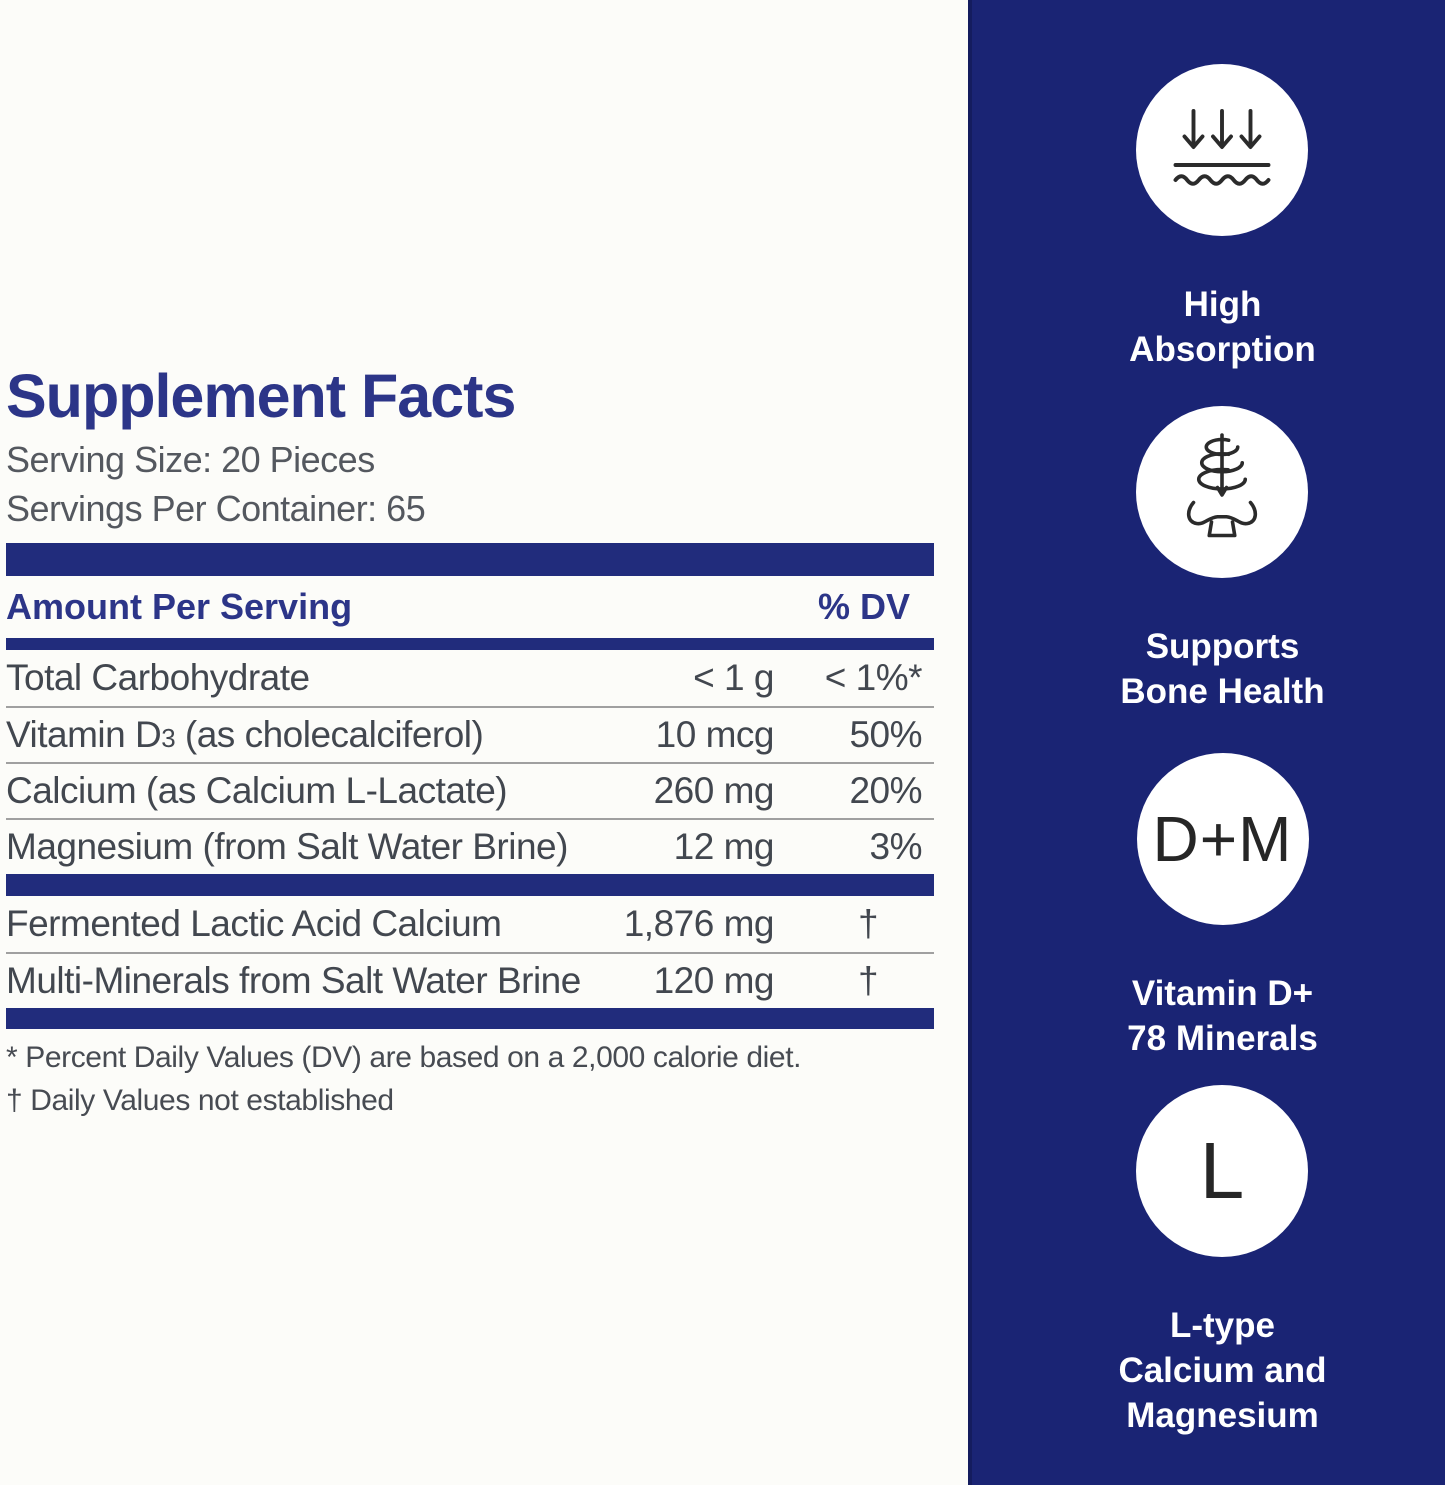 Image resolution: width=1445 pixels, height=1485 pixels. What do you see at coordinates (715, 734) in the screenshot?
I see `nutrient-amount: 10 mcg` at bounding box center [715, 734].